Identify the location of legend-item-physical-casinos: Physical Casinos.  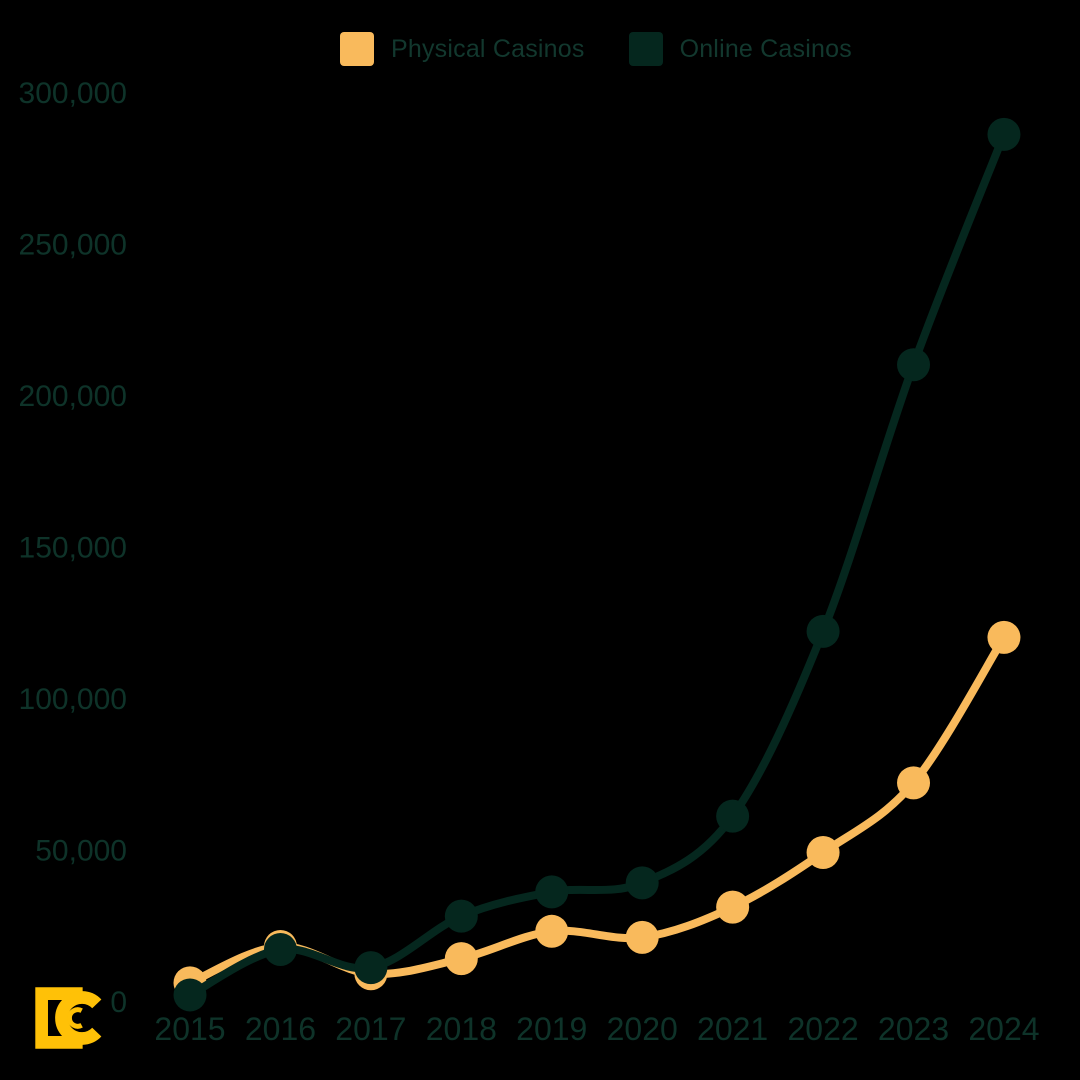
(462, 49).